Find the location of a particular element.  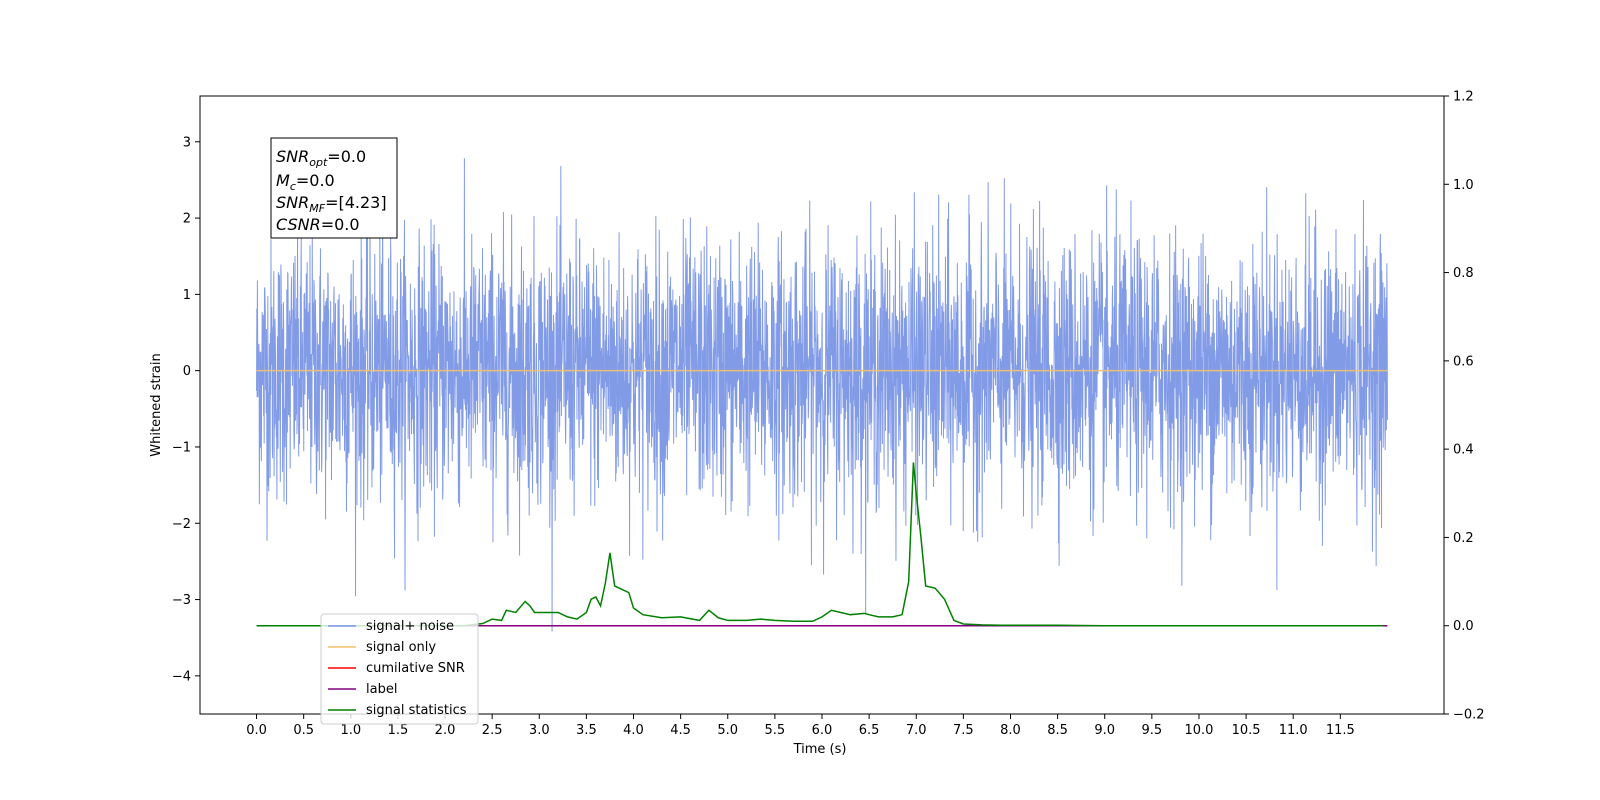

x-tick-label: 8.0 is located at coordinates (1010, 730).